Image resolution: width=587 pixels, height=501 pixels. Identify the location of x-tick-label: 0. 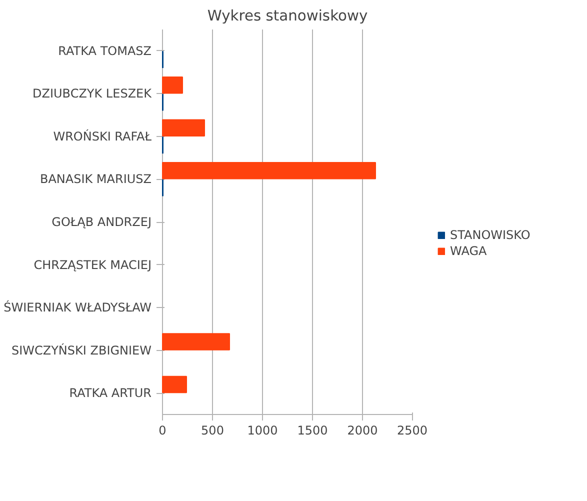
(162, 431).